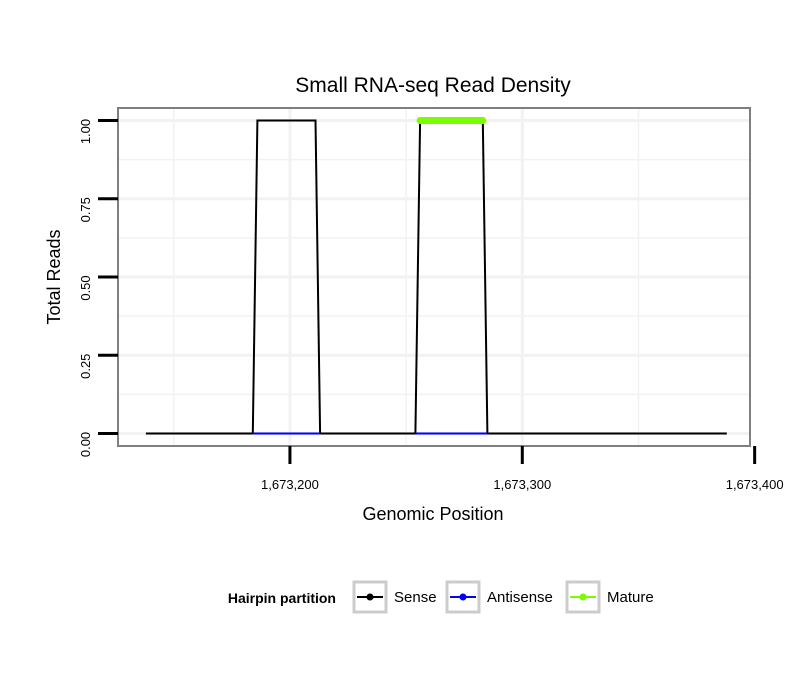 Image resolution: width=810 pixels, height=690 pixels. I want to click on x-tick-label: 1,673,300, so click(522, 484).